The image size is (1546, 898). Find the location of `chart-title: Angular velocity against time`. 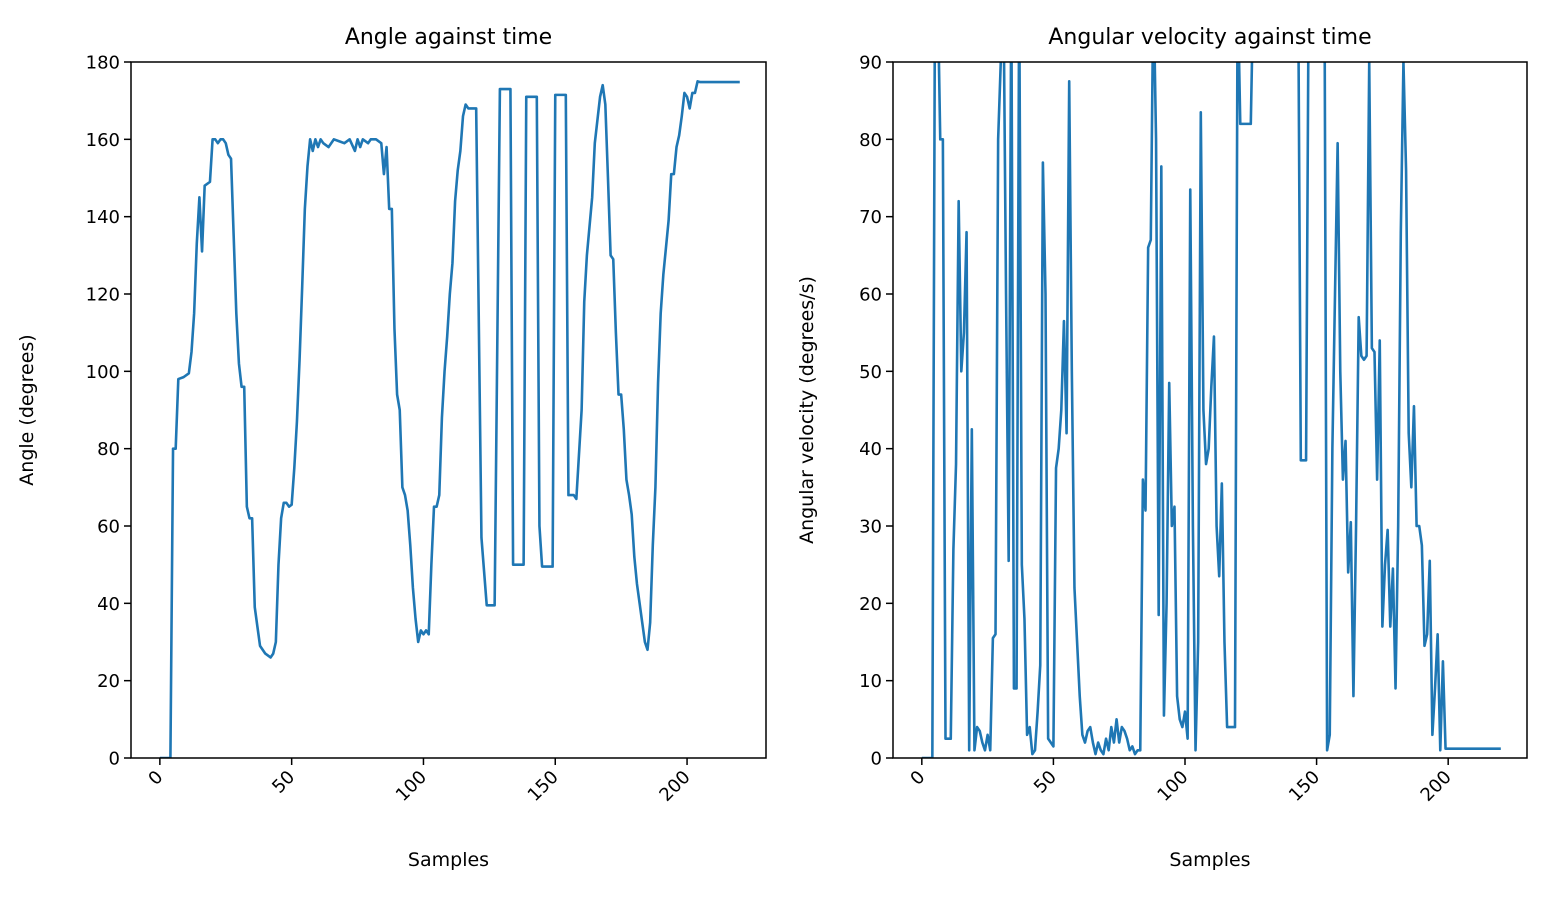

chart-title: Angular velocity against time is located at coordinates (1209, 37).